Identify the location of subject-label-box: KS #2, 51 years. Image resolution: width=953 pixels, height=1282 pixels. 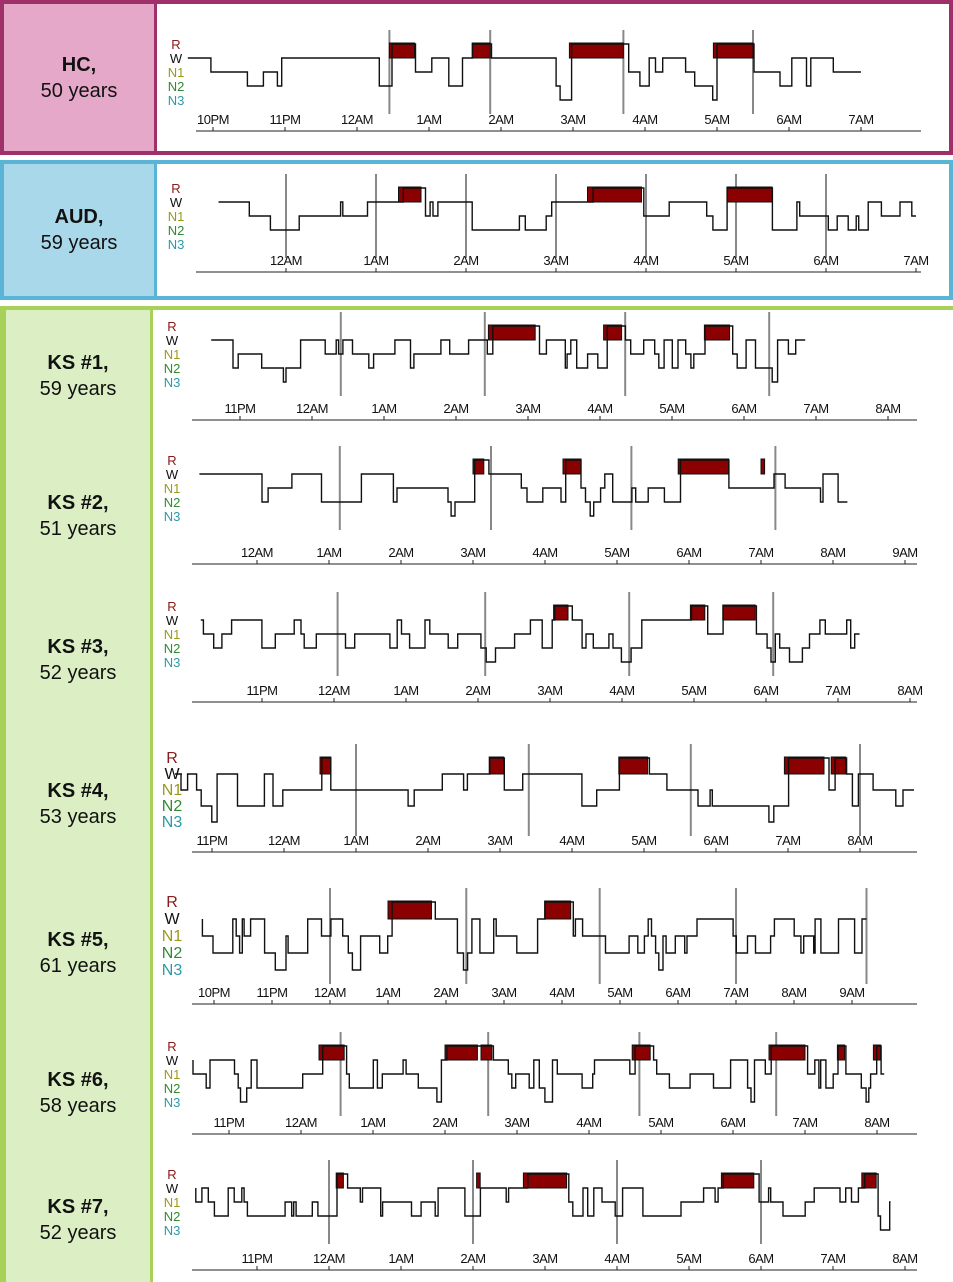
(76, 516).